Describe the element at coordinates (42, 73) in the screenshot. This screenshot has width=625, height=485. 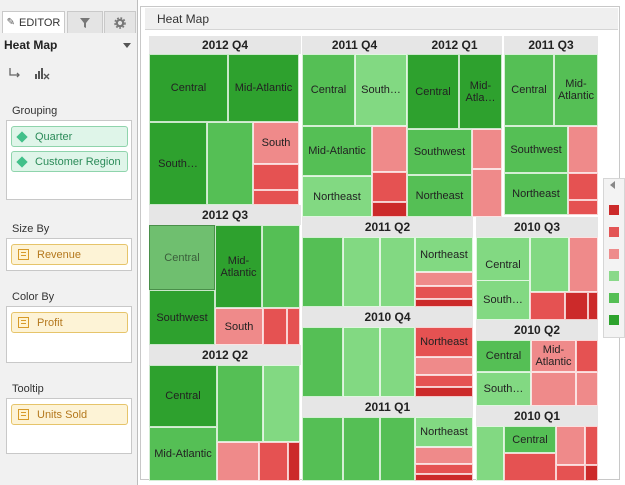
I see `clear-chart-icon` at that location.